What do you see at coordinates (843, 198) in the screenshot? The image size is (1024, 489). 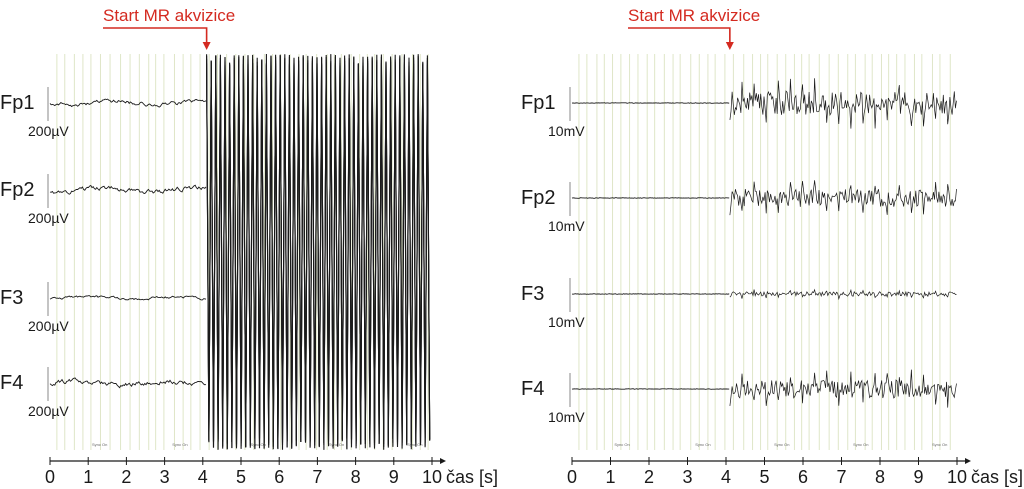 I see `trace-fp2-artifact` at bounding box center [843, 198].